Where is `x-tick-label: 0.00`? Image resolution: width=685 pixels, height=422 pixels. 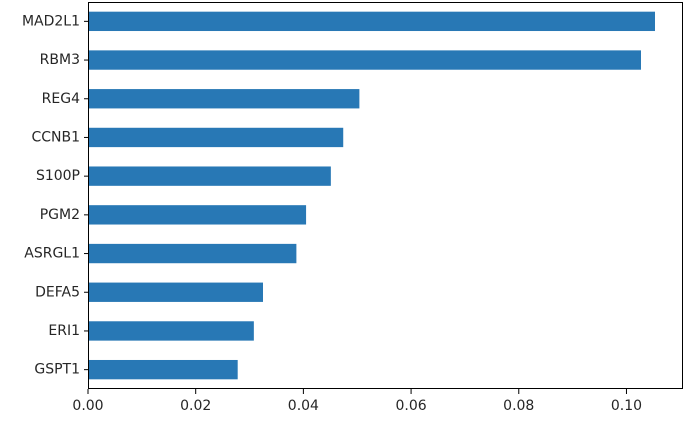
x-tick-label: 0.00 is located at coordinates (87, 406).